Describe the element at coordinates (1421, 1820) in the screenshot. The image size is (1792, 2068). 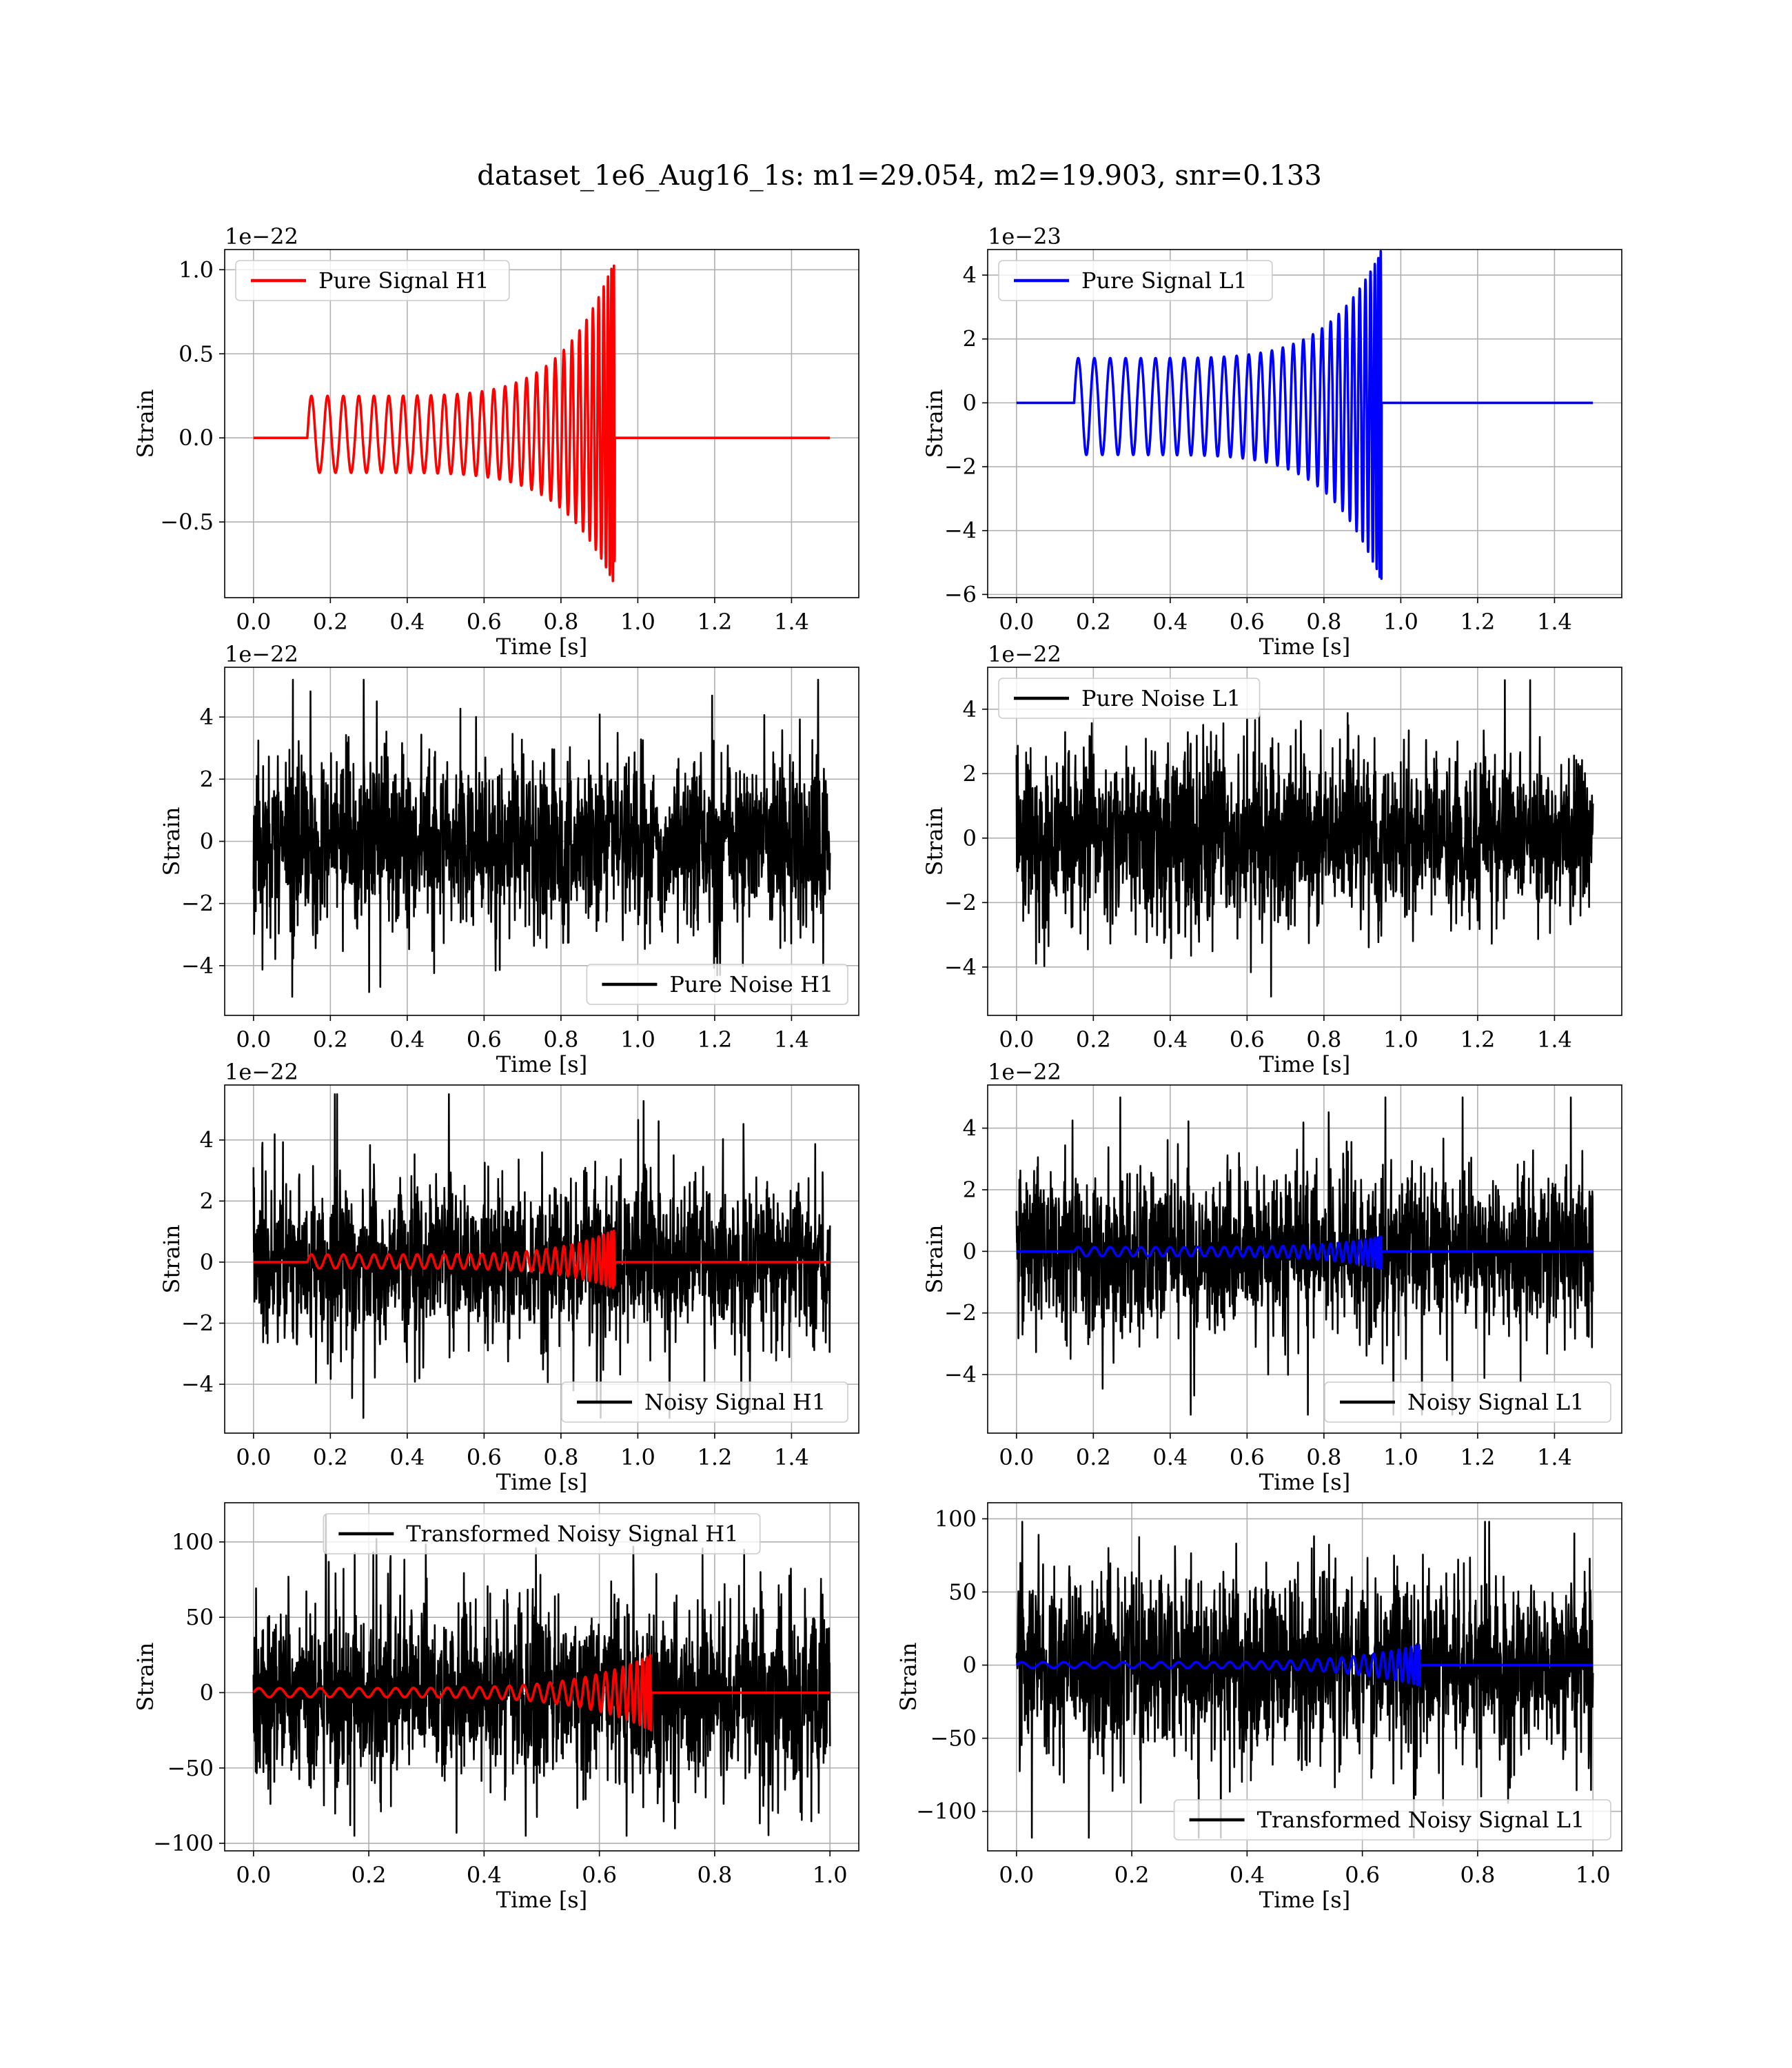
I see `legend-label: Transformed Noisy Signal L1` at that location.